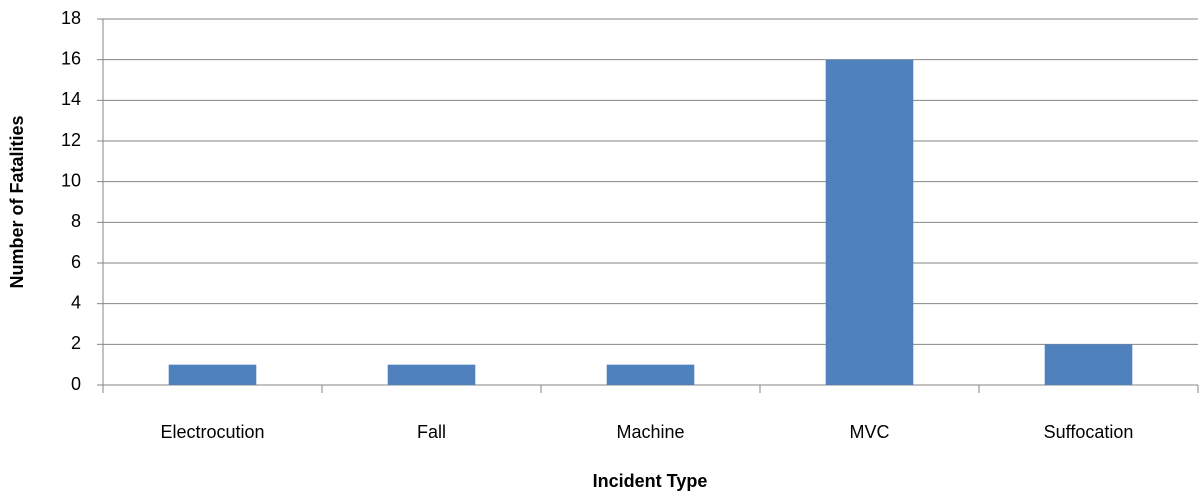 The width and height of the screenshot is (1201, 493). What do you see at coordinates (870, 432) in the screenshot?
I see `x-tick-label: MVC` at bounding box center [870, 432].